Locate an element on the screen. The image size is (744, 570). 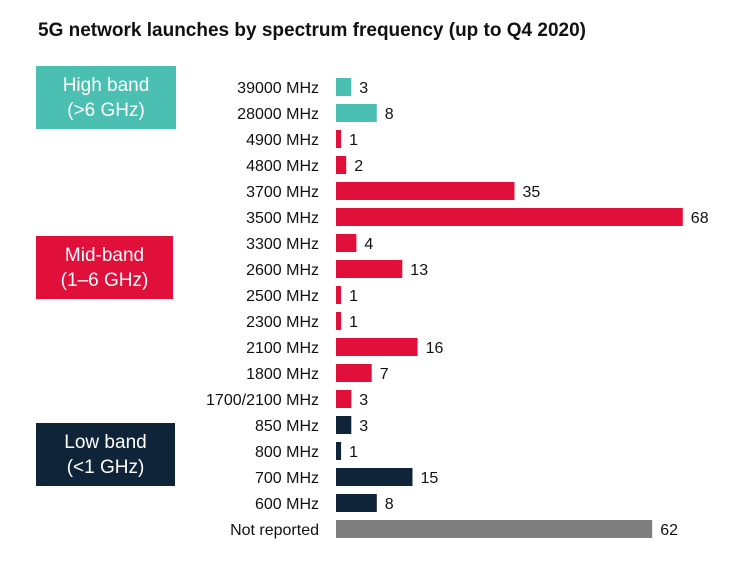
band-label-high: High band (>6 GHz) is located at coordinates (106, 97).